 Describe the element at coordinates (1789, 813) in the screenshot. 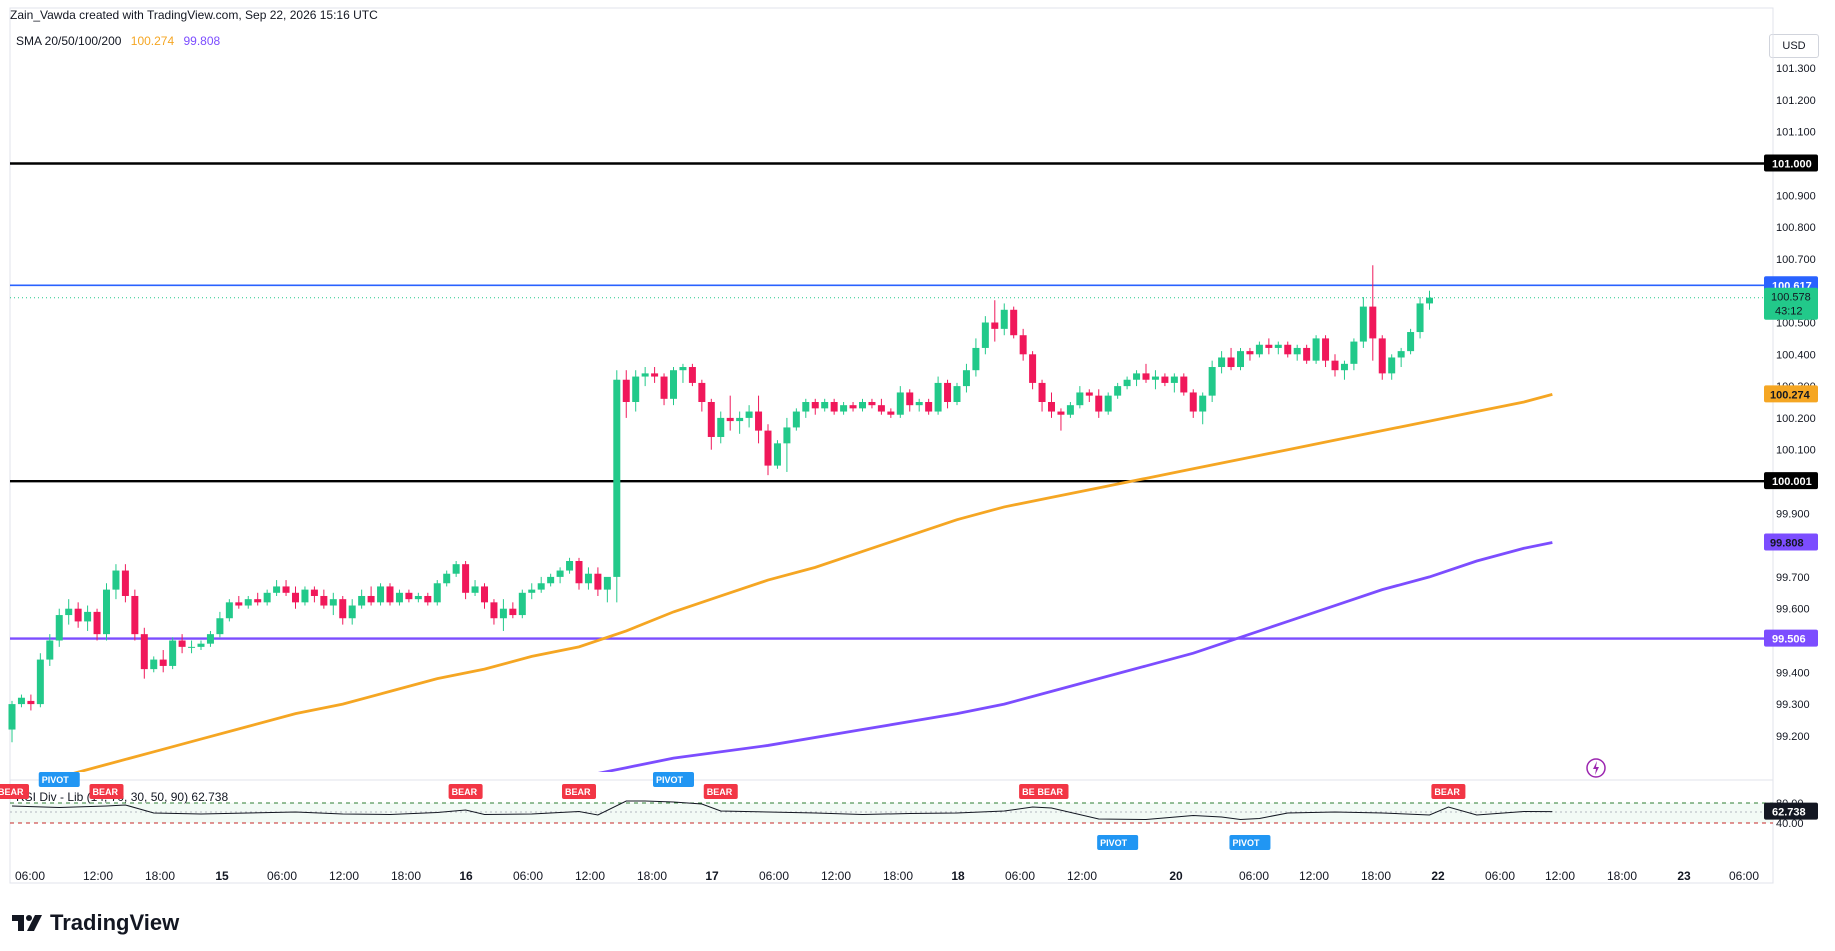

I see `rsi-value-tag-text: 62.738` at that location.